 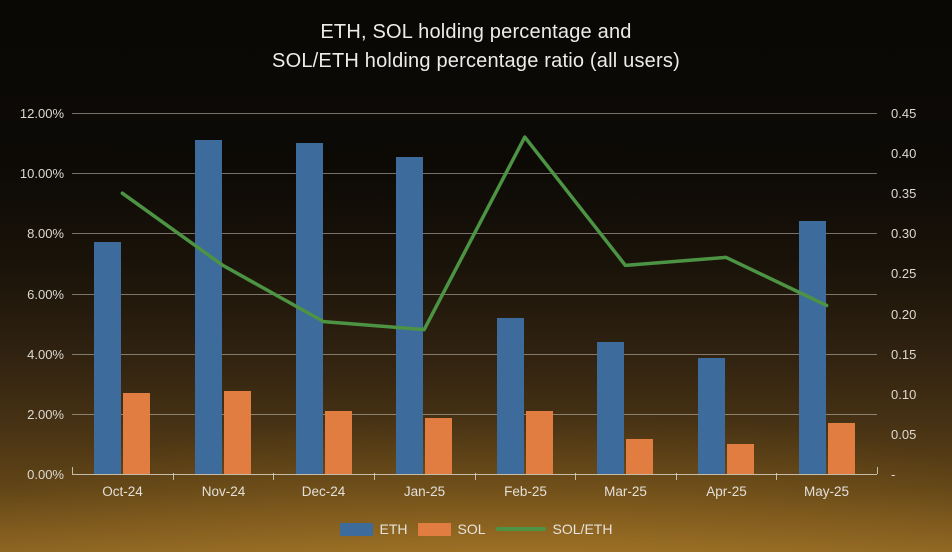 What do you see at coordinates (904, 434) in the screenshot?
I see `y-axis-label-right: 0.05` at bounding box center [904, 434].